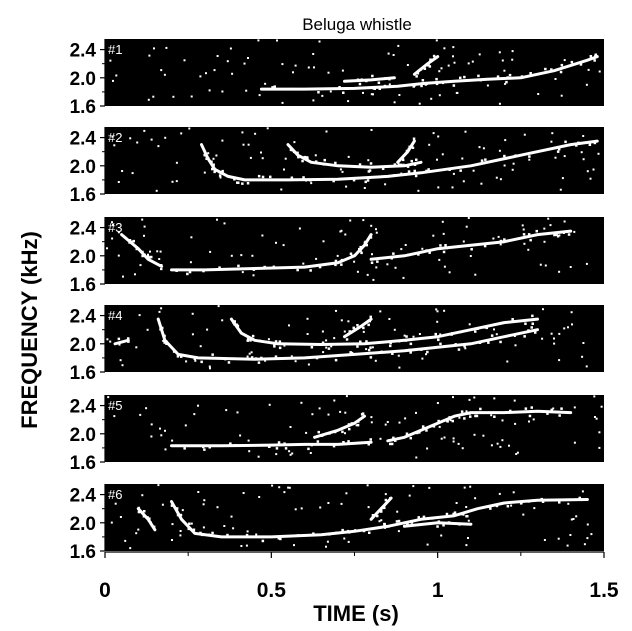  Describe the element at coordinates (337, 78) in the screenshot. I see `spectrogram-panel-1: 1.6 2.0 2.4 #1` at that location.